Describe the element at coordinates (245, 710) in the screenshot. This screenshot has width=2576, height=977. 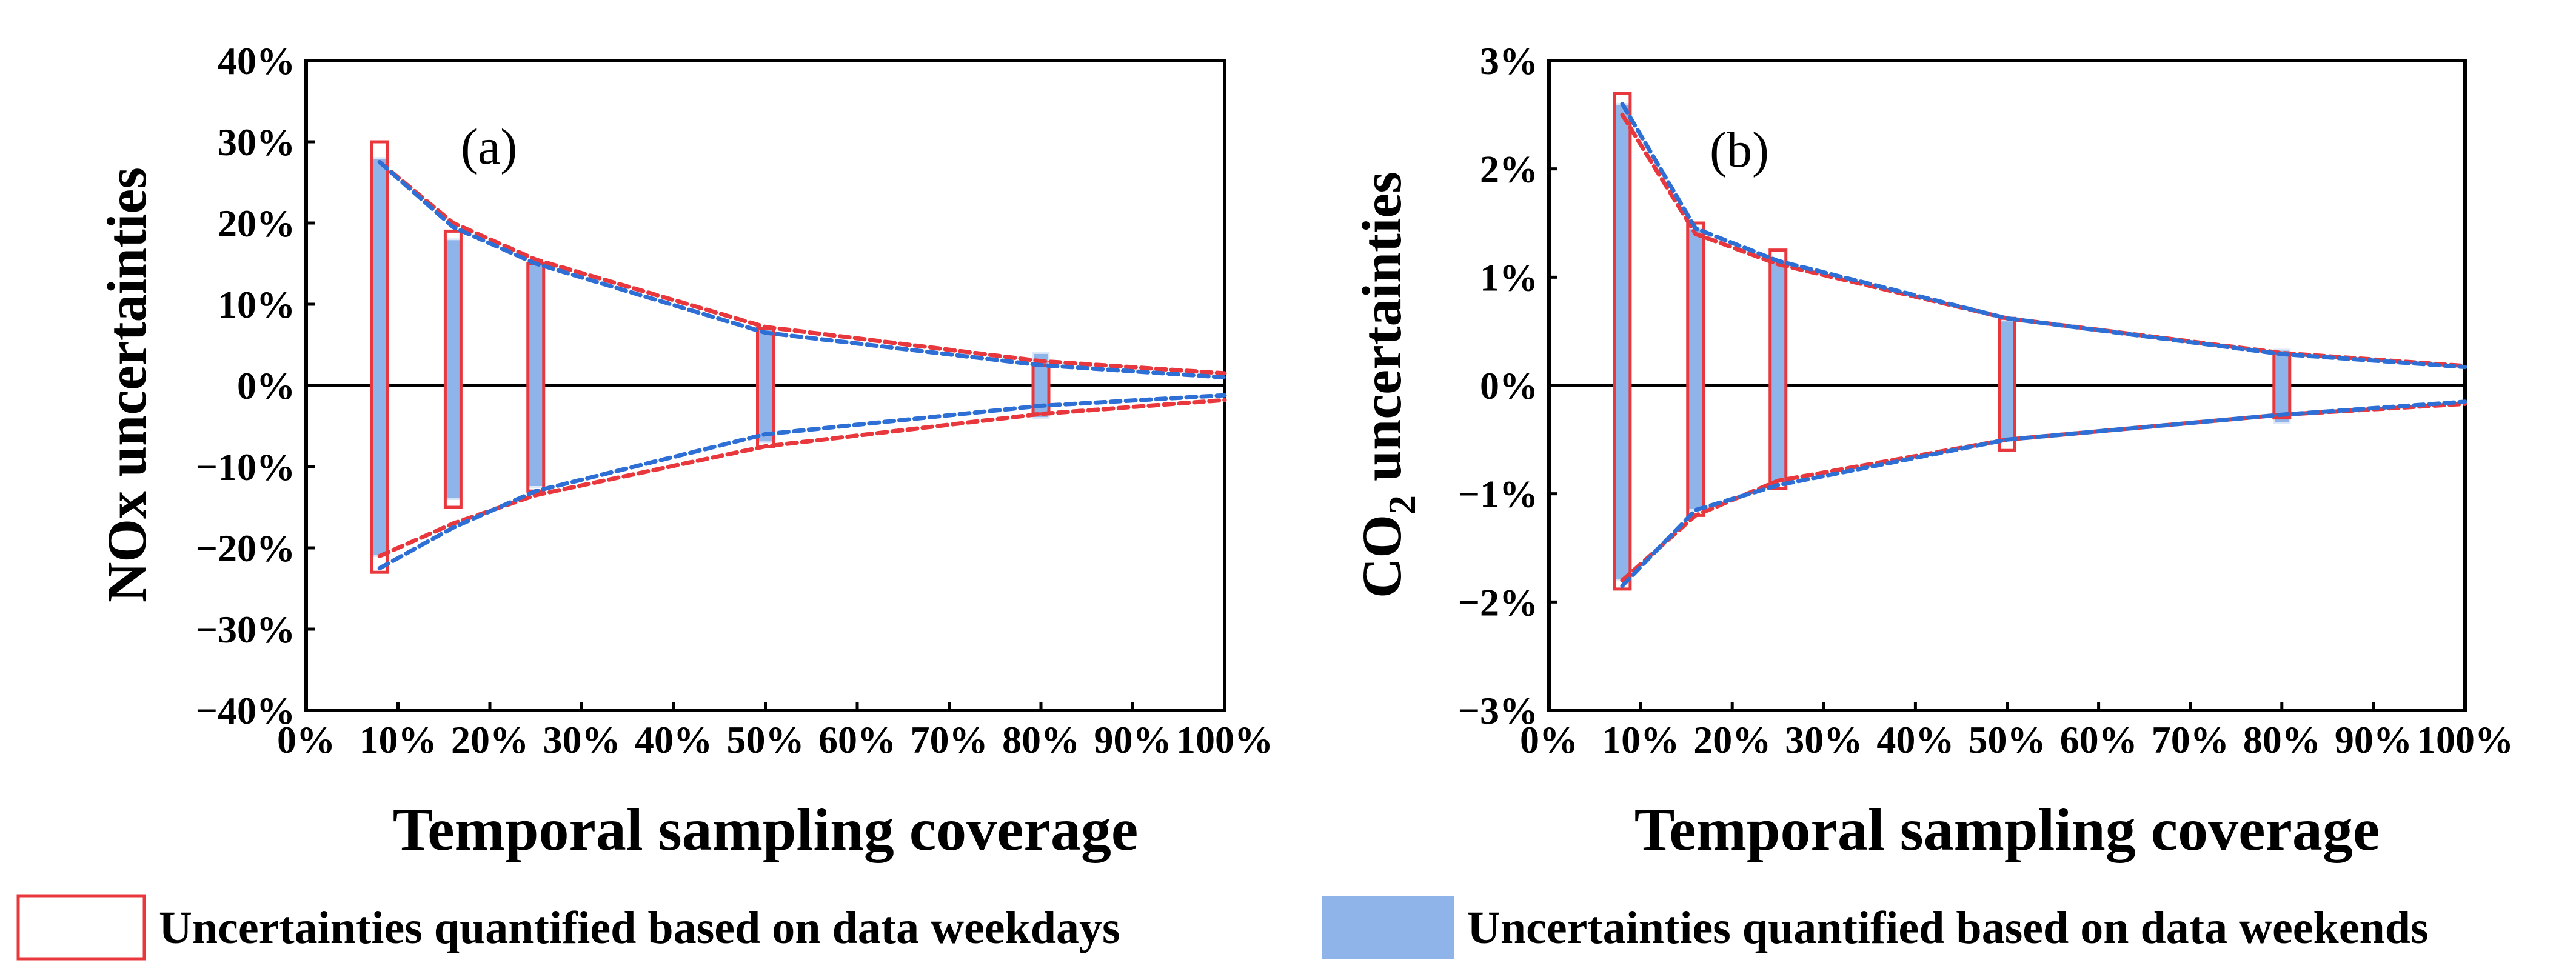
I see `y-tick-label: −40%` at that location.